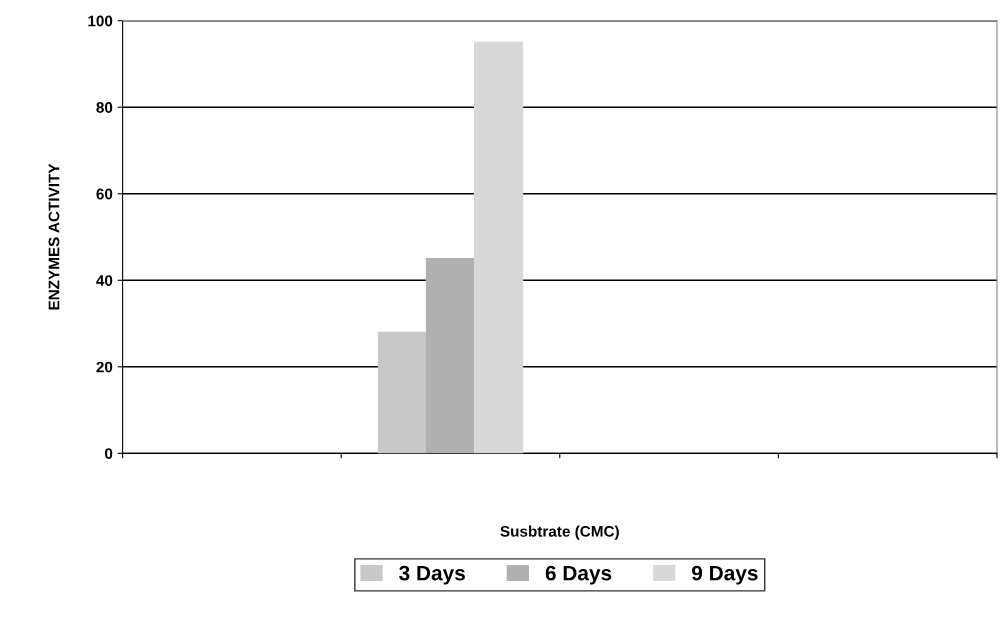 This screenshot has height=627, width=1005. What do you see at coordinates (109, 454) in the screenshot?
I see `y-tick-label: 0` at bounding box center [109, 454].